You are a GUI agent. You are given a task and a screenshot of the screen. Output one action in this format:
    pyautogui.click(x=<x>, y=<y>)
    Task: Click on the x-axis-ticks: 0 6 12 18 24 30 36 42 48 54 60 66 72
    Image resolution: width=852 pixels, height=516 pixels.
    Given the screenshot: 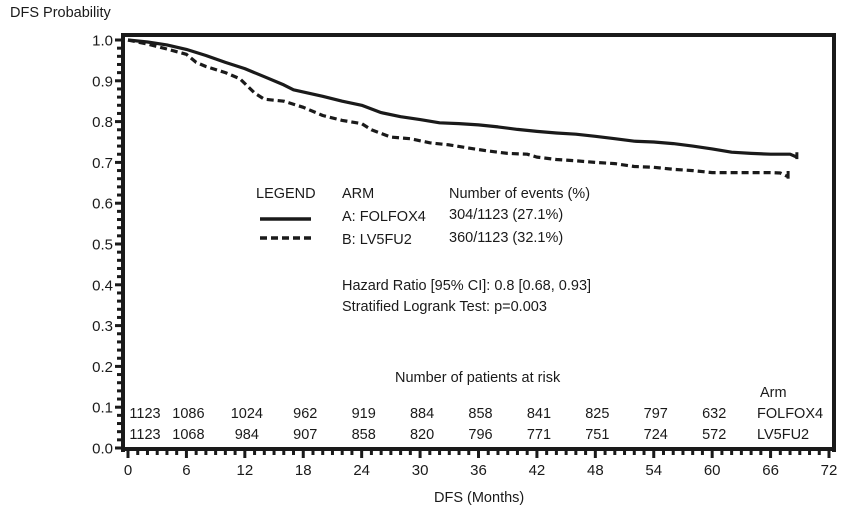 What is the action you would take?
    pyautogui.click(x=480, y=464)
    